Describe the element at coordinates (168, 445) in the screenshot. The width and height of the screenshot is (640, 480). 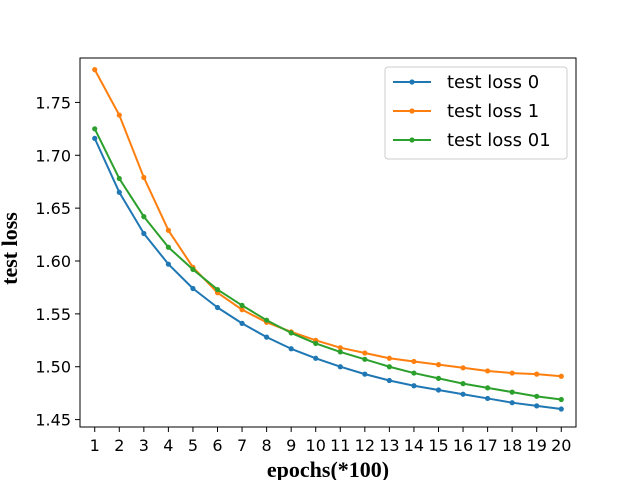
I see `x-tick-label: 4` at that location.